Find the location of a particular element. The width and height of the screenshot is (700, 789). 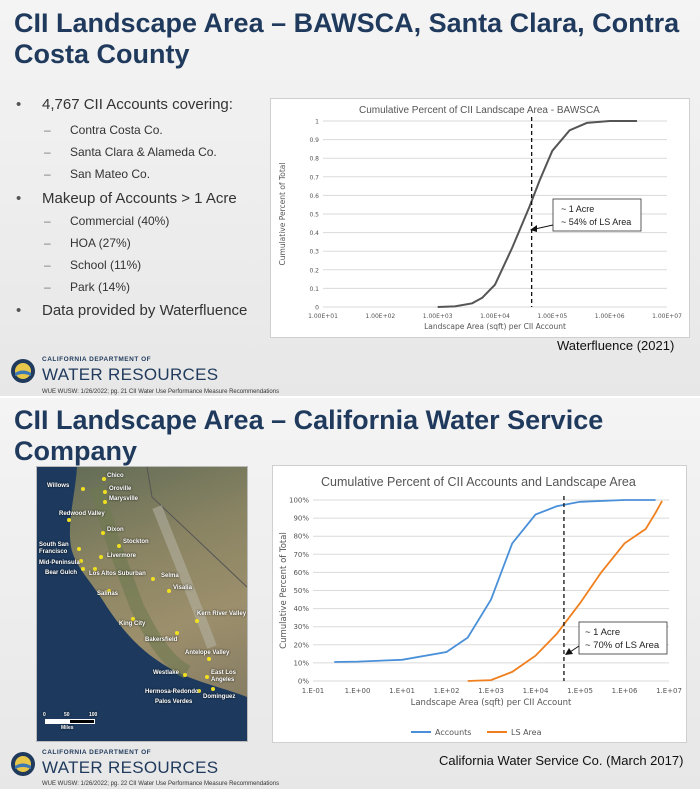

city-label: Visalia is located at coordinates (182, 588).